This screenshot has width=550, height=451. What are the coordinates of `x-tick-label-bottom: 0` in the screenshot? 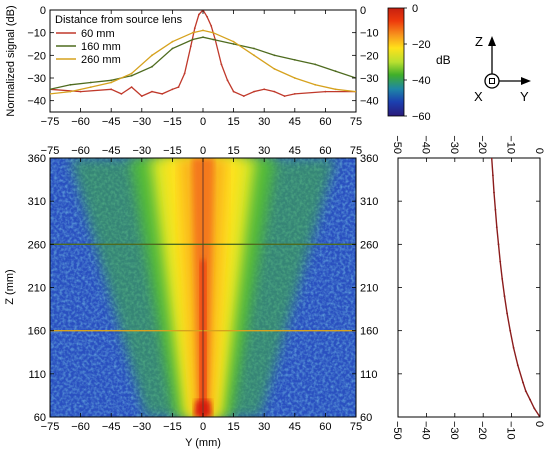 It's located at (539, 424).